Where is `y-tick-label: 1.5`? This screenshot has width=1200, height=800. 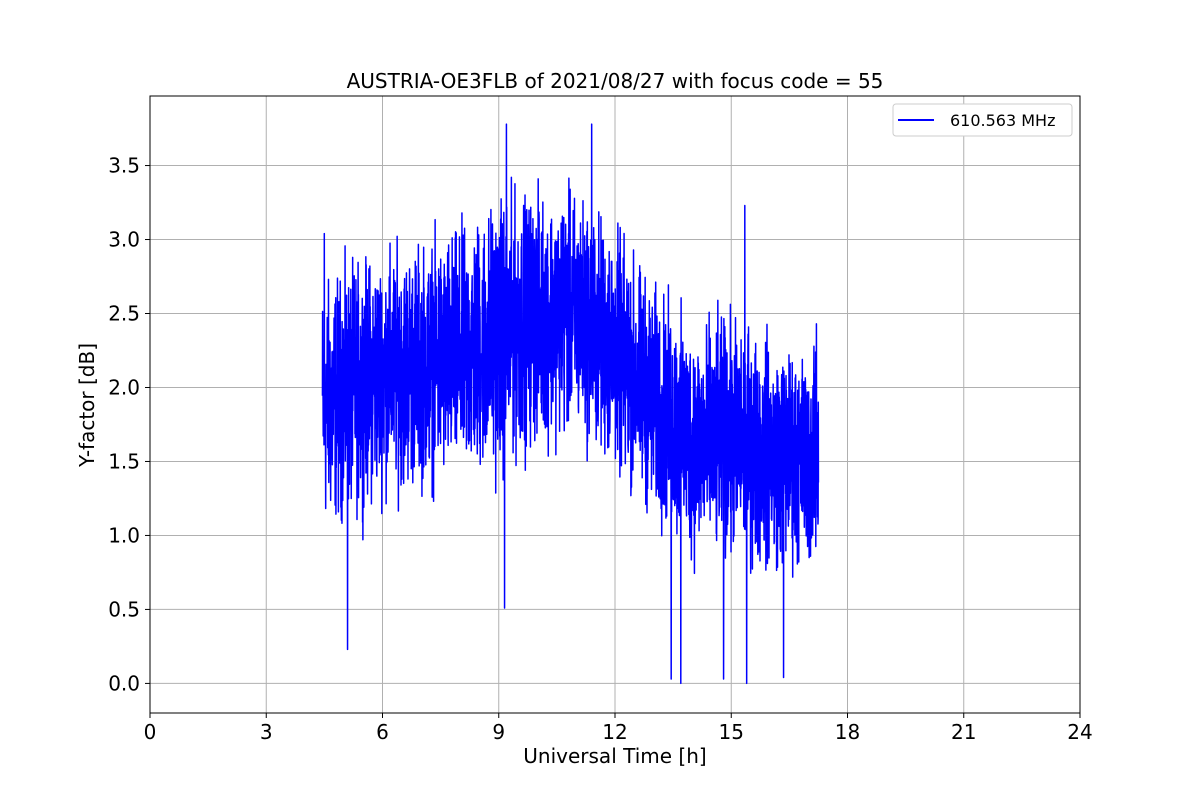 y-tick-label: 1.5 is located at coordinates (124, 461).